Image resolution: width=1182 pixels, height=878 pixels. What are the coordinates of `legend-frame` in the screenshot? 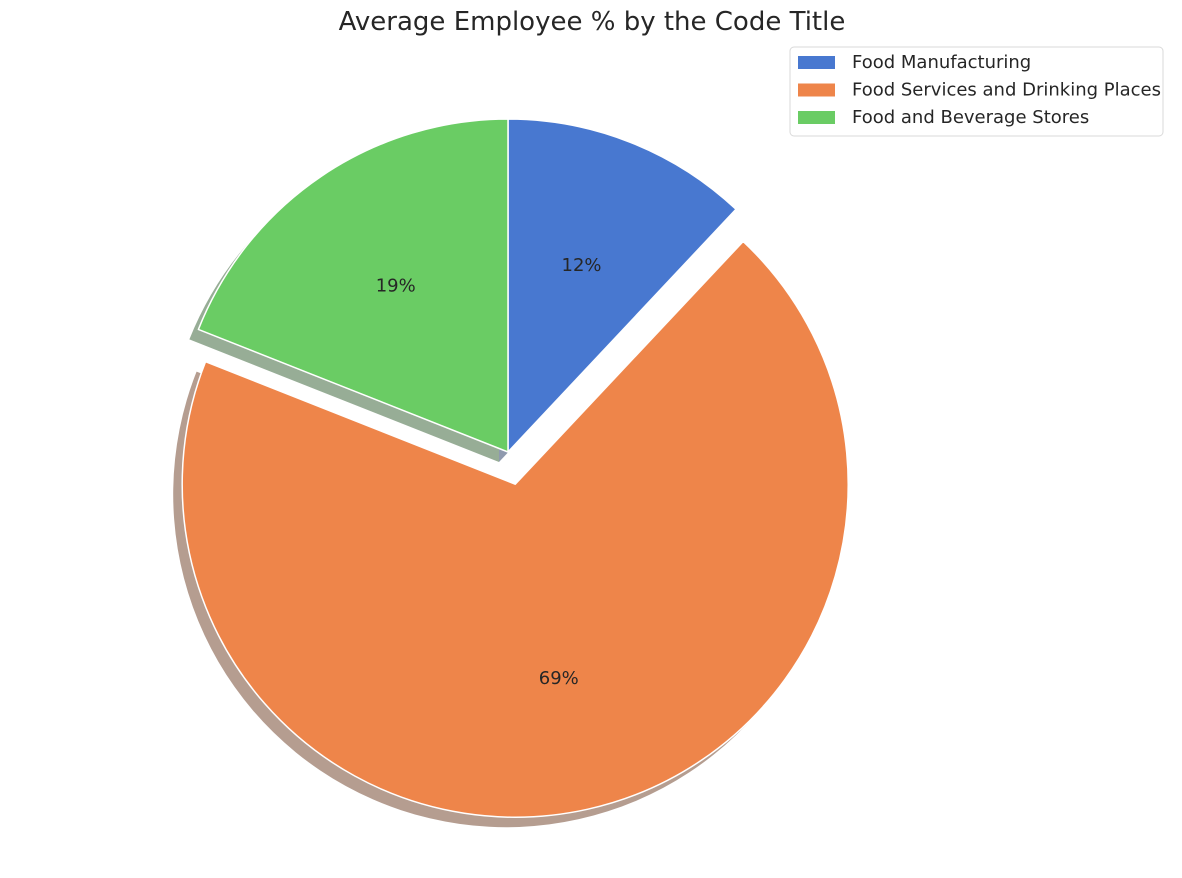 It's located at (976, 91).